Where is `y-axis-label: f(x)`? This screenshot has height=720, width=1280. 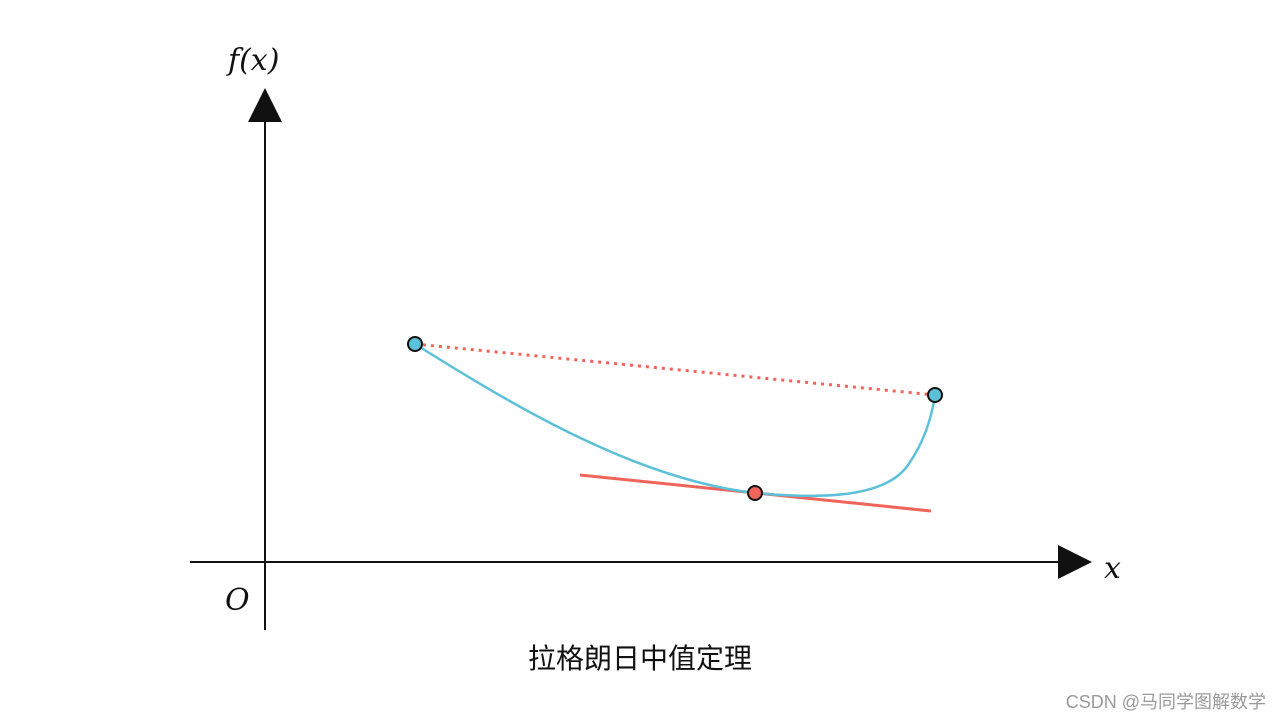 y-axis-label: f(x) is located at coordinates (252, 60).